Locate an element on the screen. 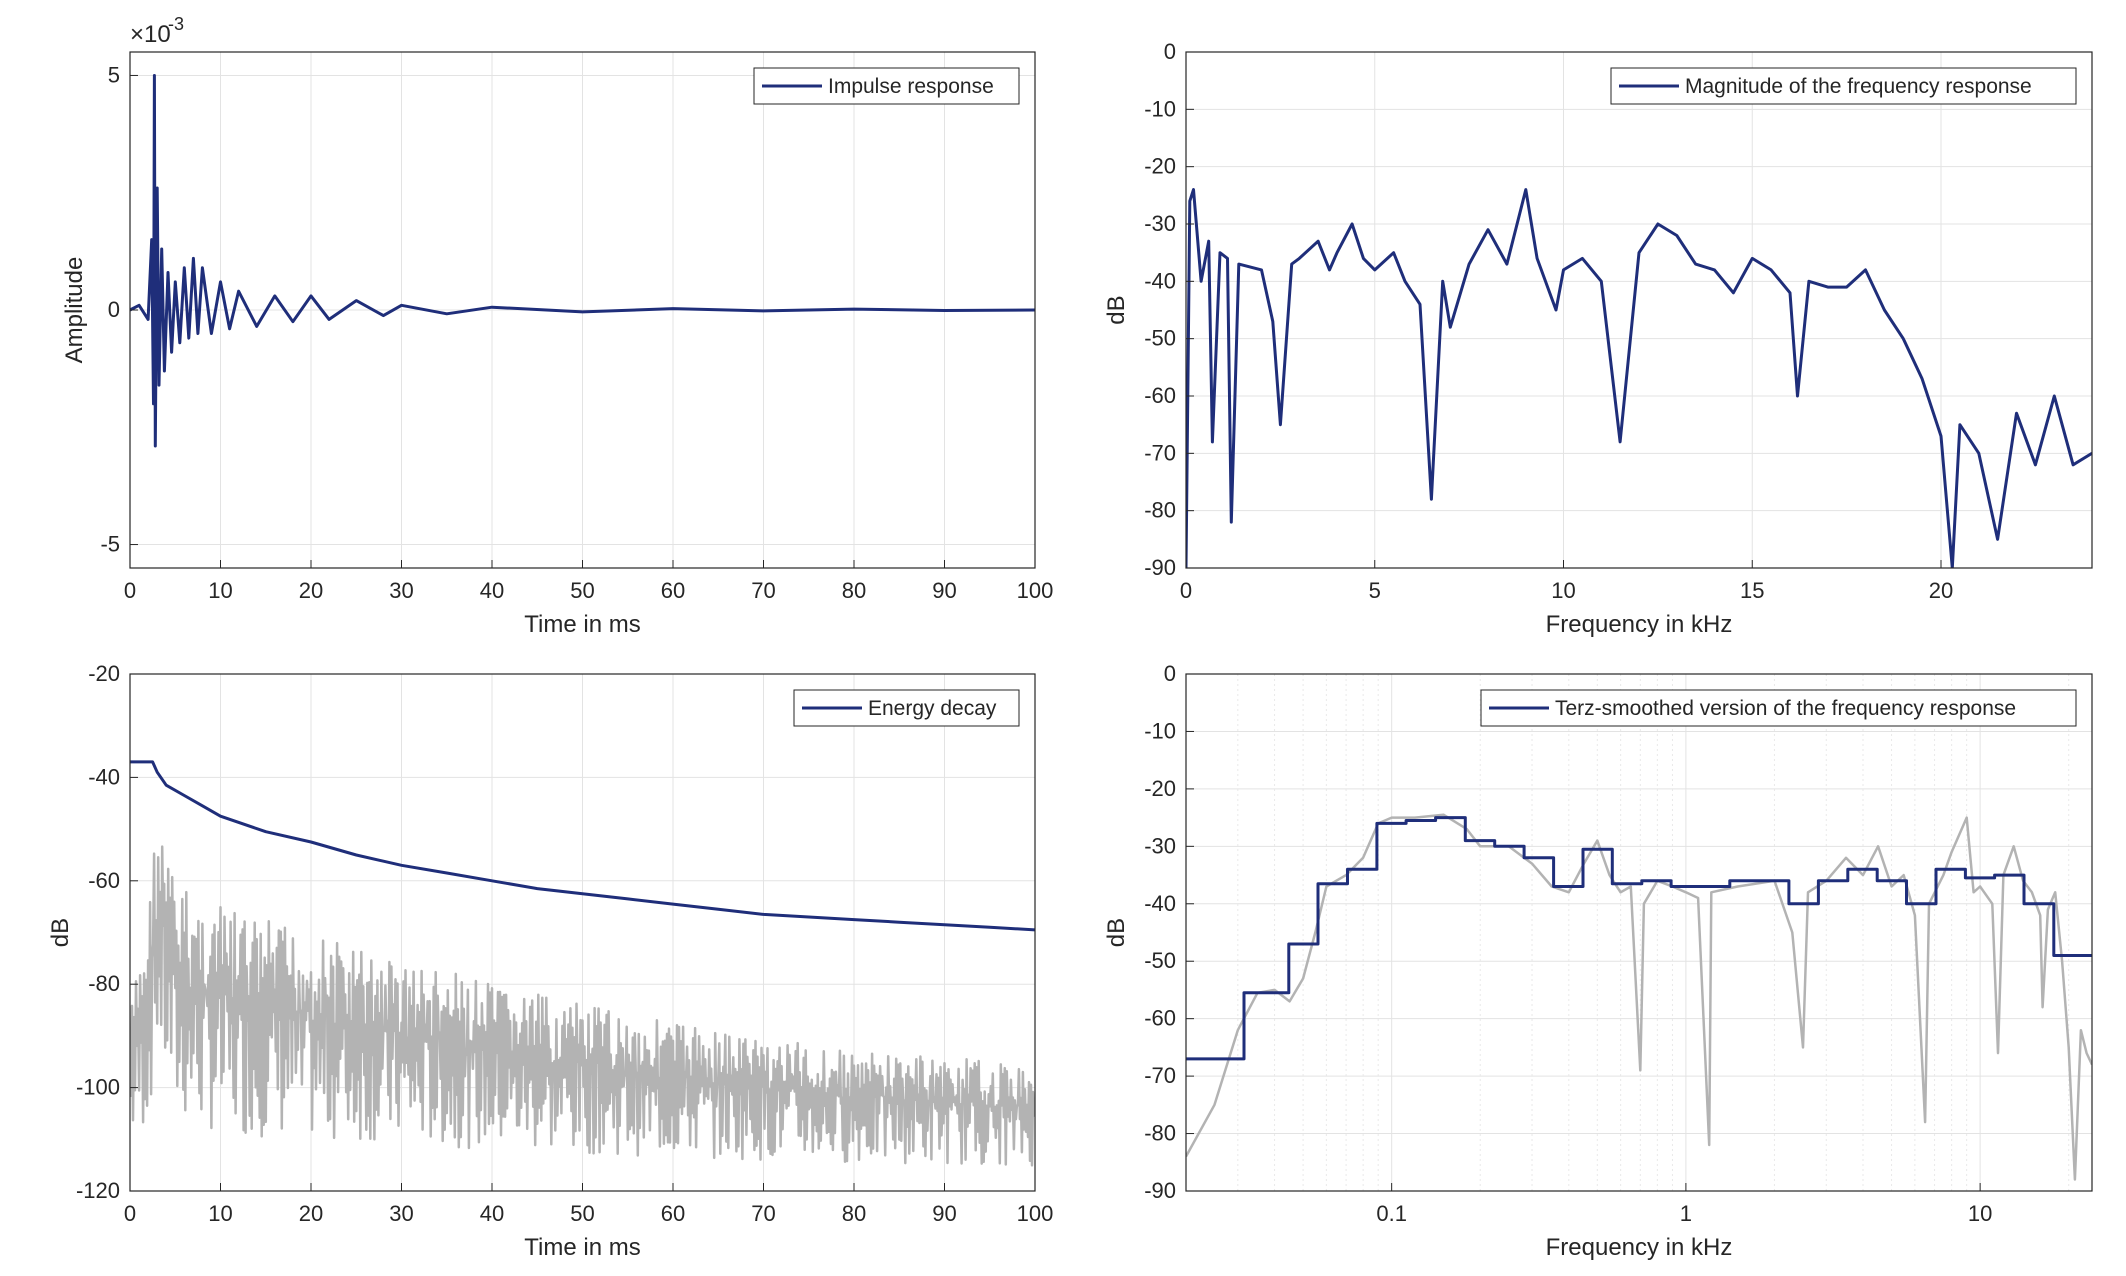  legend: Magnitude of the frequency response is located at coordinates (1843, 86).